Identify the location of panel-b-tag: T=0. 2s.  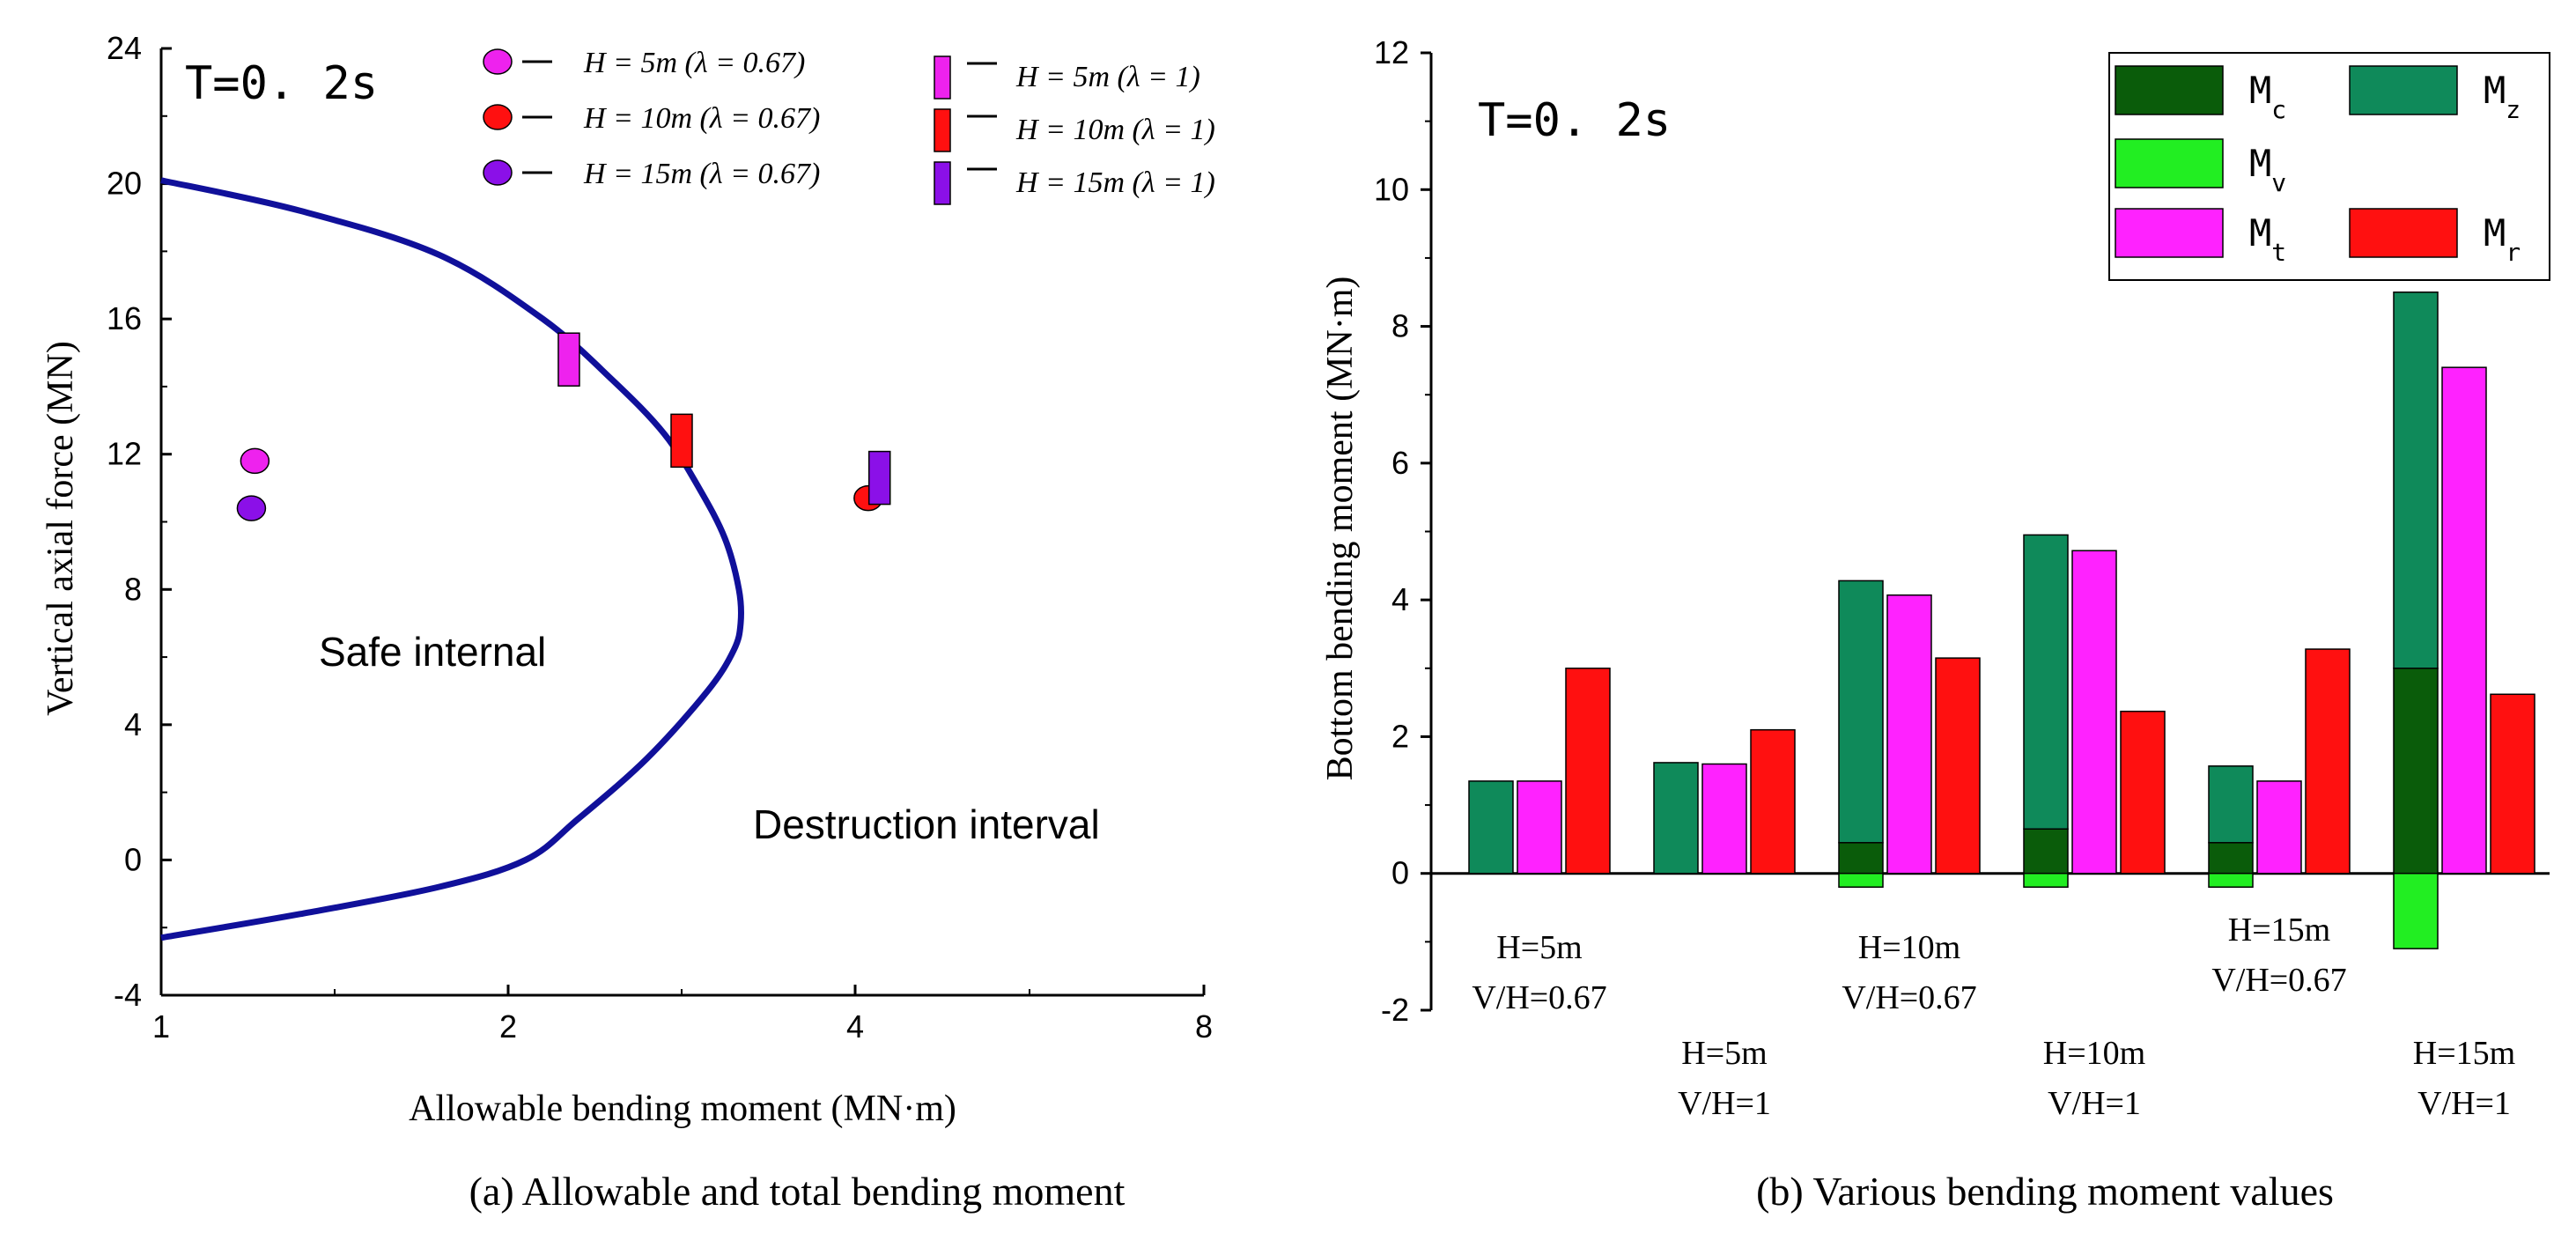
(1574, 120).